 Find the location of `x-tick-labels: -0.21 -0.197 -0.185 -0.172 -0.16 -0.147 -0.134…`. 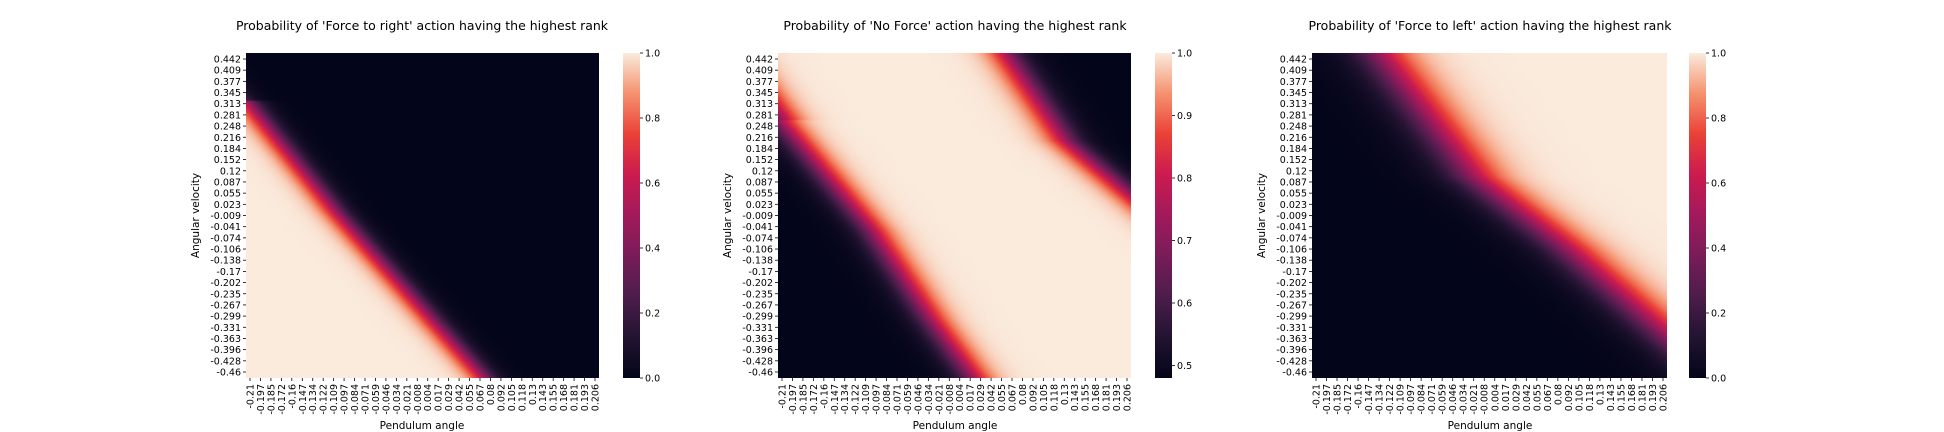

x-tick-labels: -0.21 -0.197 -0.185 -0.172 -0.16 -0.147 -0.134… is located at coordinates (1491, 396).